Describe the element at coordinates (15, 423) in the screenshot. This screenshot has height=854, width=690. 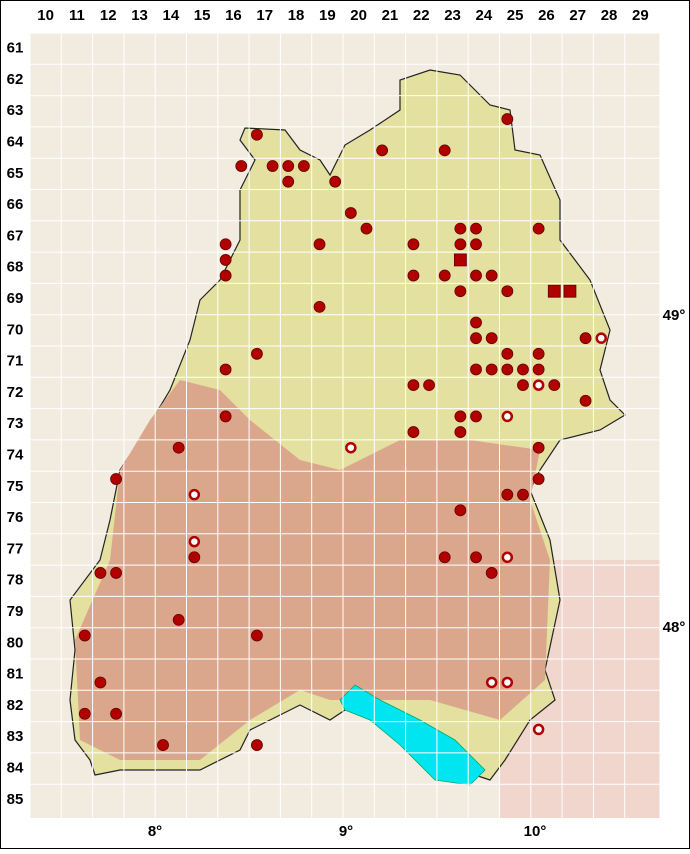
I see `row-label: 73` at that location.